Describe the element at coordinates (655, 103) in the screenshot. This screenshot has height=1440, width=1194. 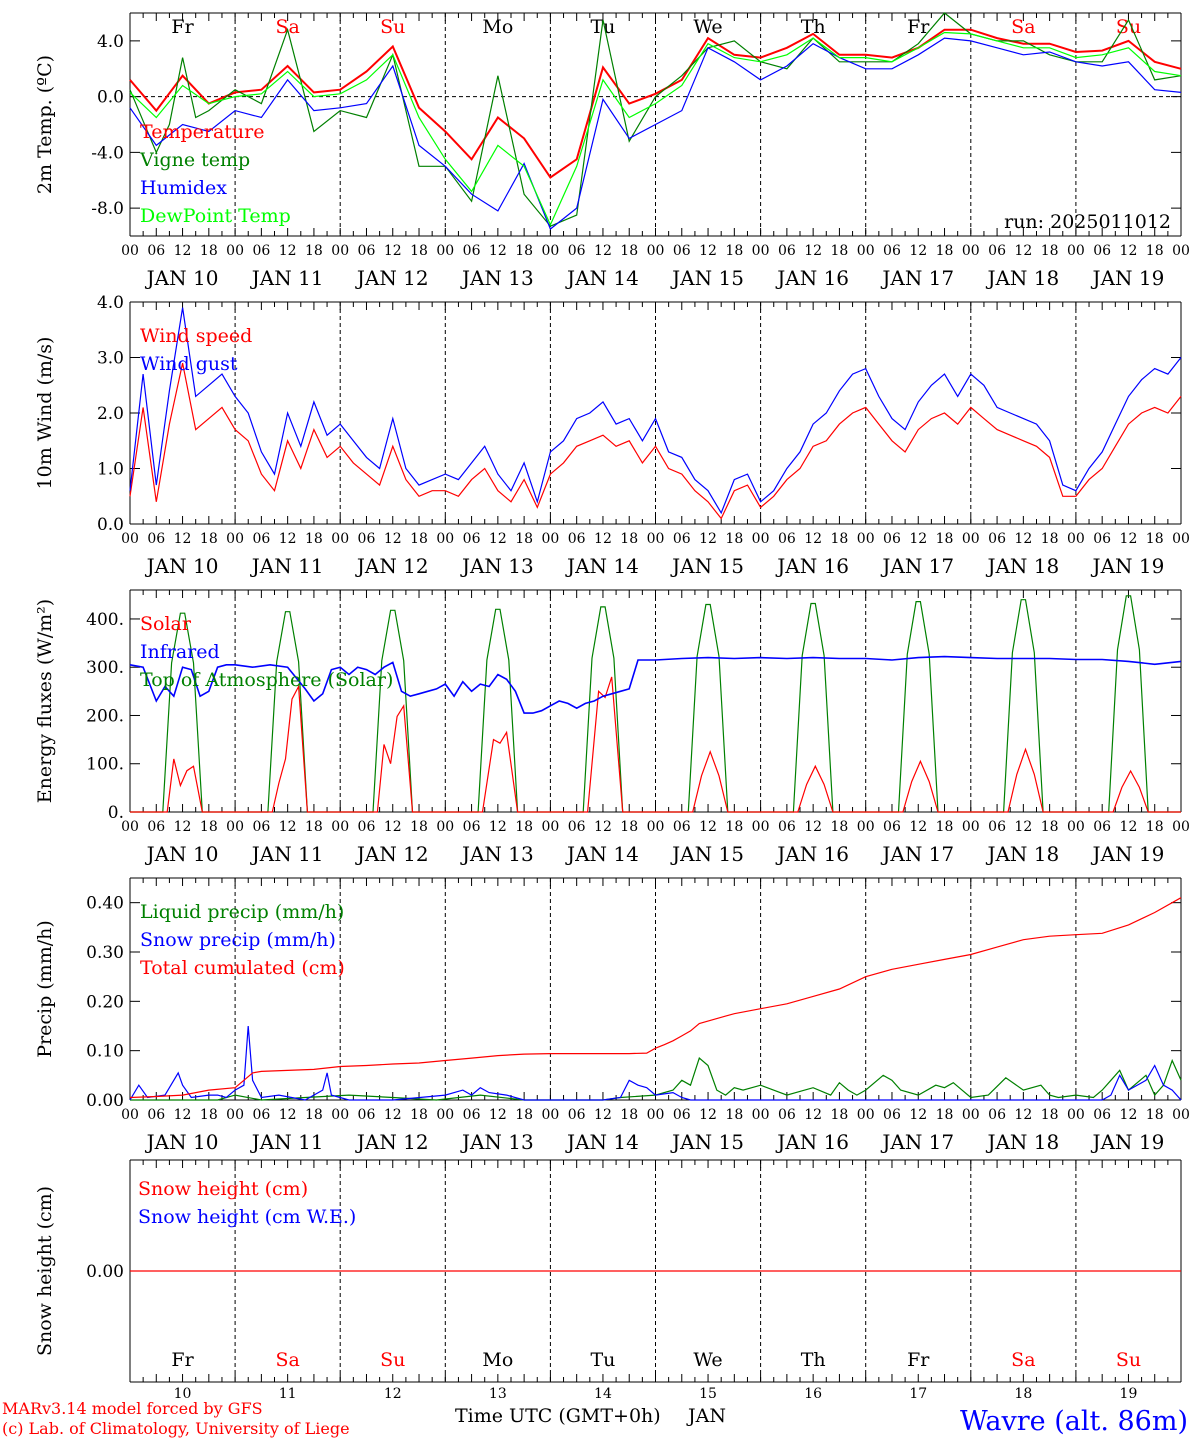
I see `series-line-temperature` at that location.